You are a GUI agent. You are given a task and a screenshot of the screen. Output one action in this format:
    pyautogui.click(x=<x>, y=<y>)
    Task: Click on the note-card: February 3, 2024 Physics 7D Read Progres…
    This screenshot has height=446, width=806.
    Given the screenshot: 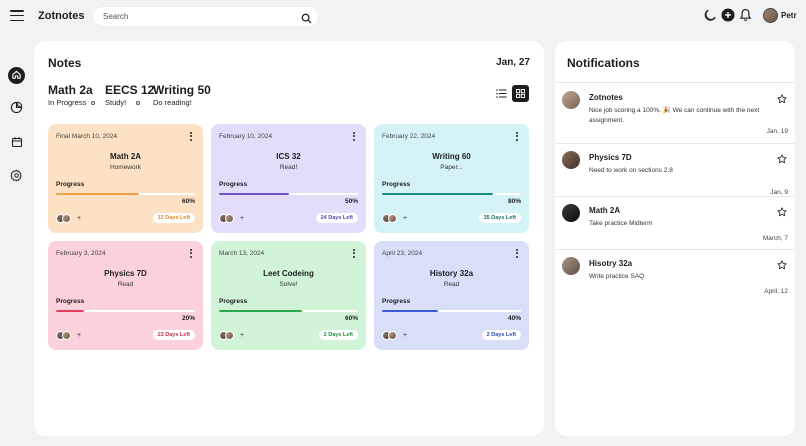 What is the action you would take?
    pyautogui.click(x=125, y=295)
    